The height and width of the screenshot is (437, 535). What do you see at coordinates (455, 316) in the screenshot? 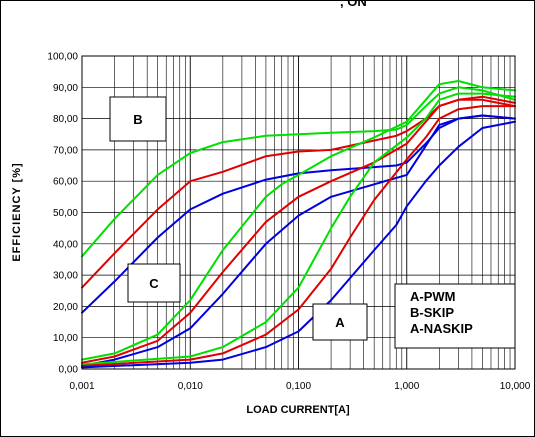
I see `legend-box: A-PWM B-SKIP A-NASKIP` at bounding box center [455, 316].